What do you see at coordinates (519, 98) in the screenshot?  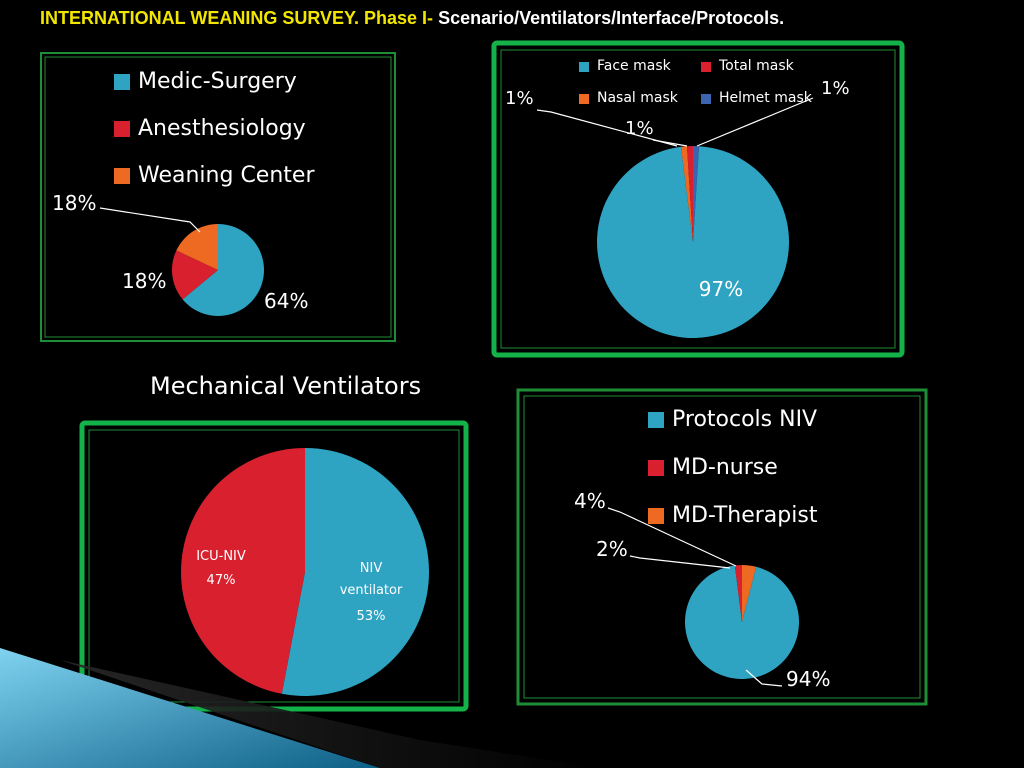 I see `interface-data-label-2: 1%` at bounding box center [519, 98].